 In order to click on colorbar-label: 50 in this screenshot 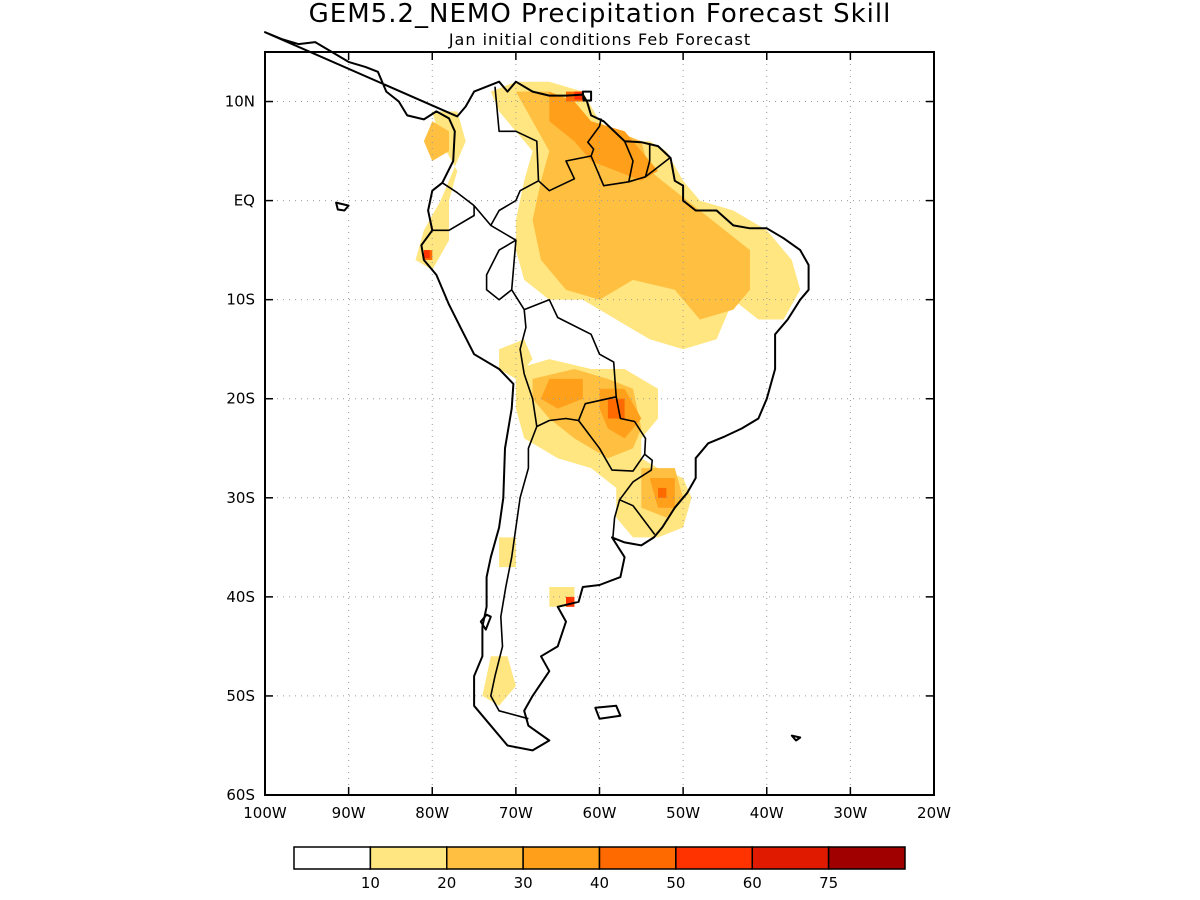, I will do `click(675, 883)`.